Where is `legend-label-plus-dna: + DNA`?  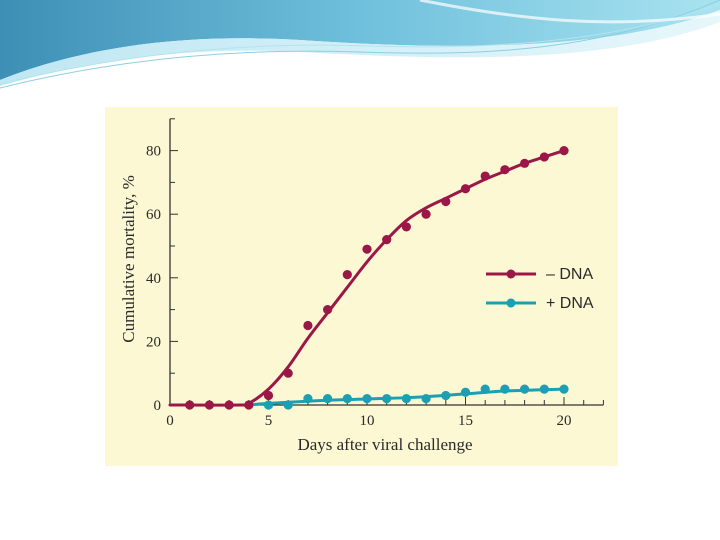
legend-label-plus-dna: + DNA is located at coordinates (570, 303).